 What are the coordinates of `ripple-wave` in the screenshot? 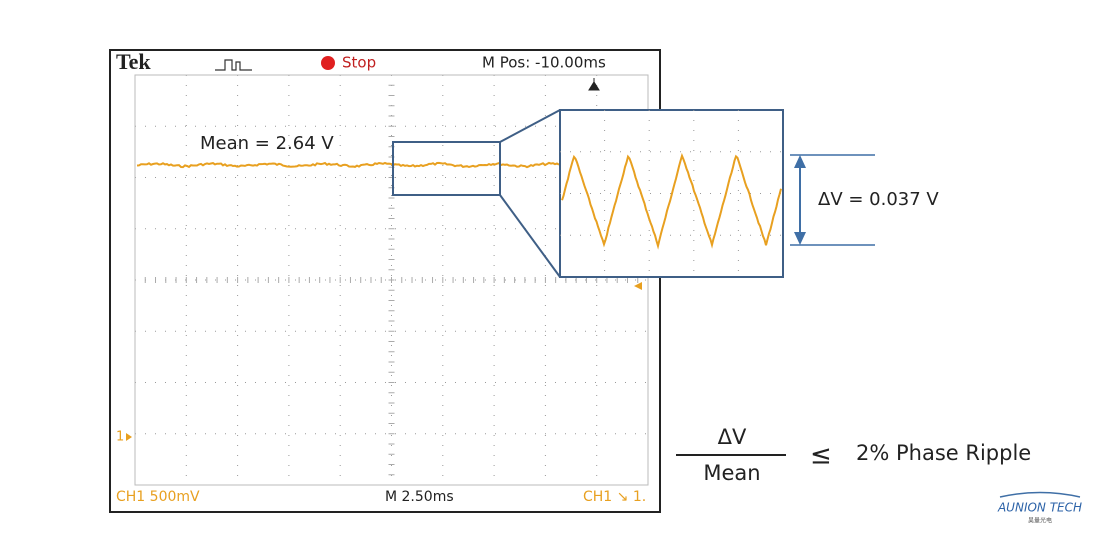 It's located at (671, 201).